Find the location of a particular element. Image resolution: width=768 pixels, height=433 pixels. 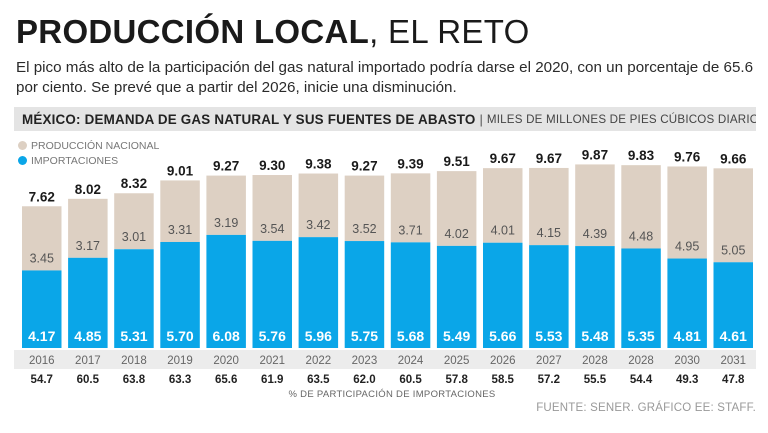

legend-swatch-importaciones is located at coordinates (22, 160).